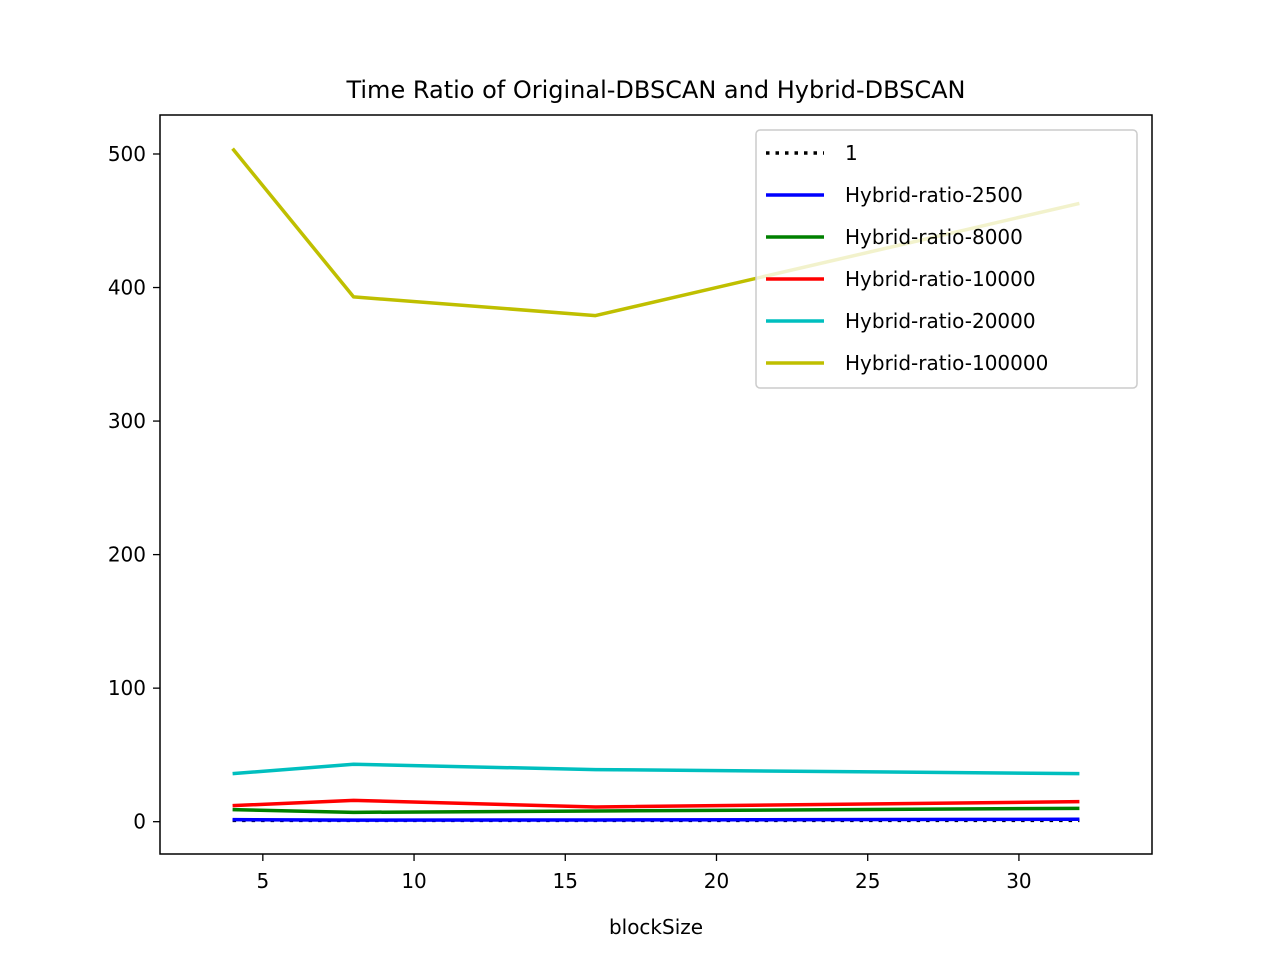 Image resolution: width=1280 pixels, height=960 pixels. Describe the element at coordinates (134, 488) in the screenshot. I see `y-axis: 0 100 200 300 400 500` at that location.